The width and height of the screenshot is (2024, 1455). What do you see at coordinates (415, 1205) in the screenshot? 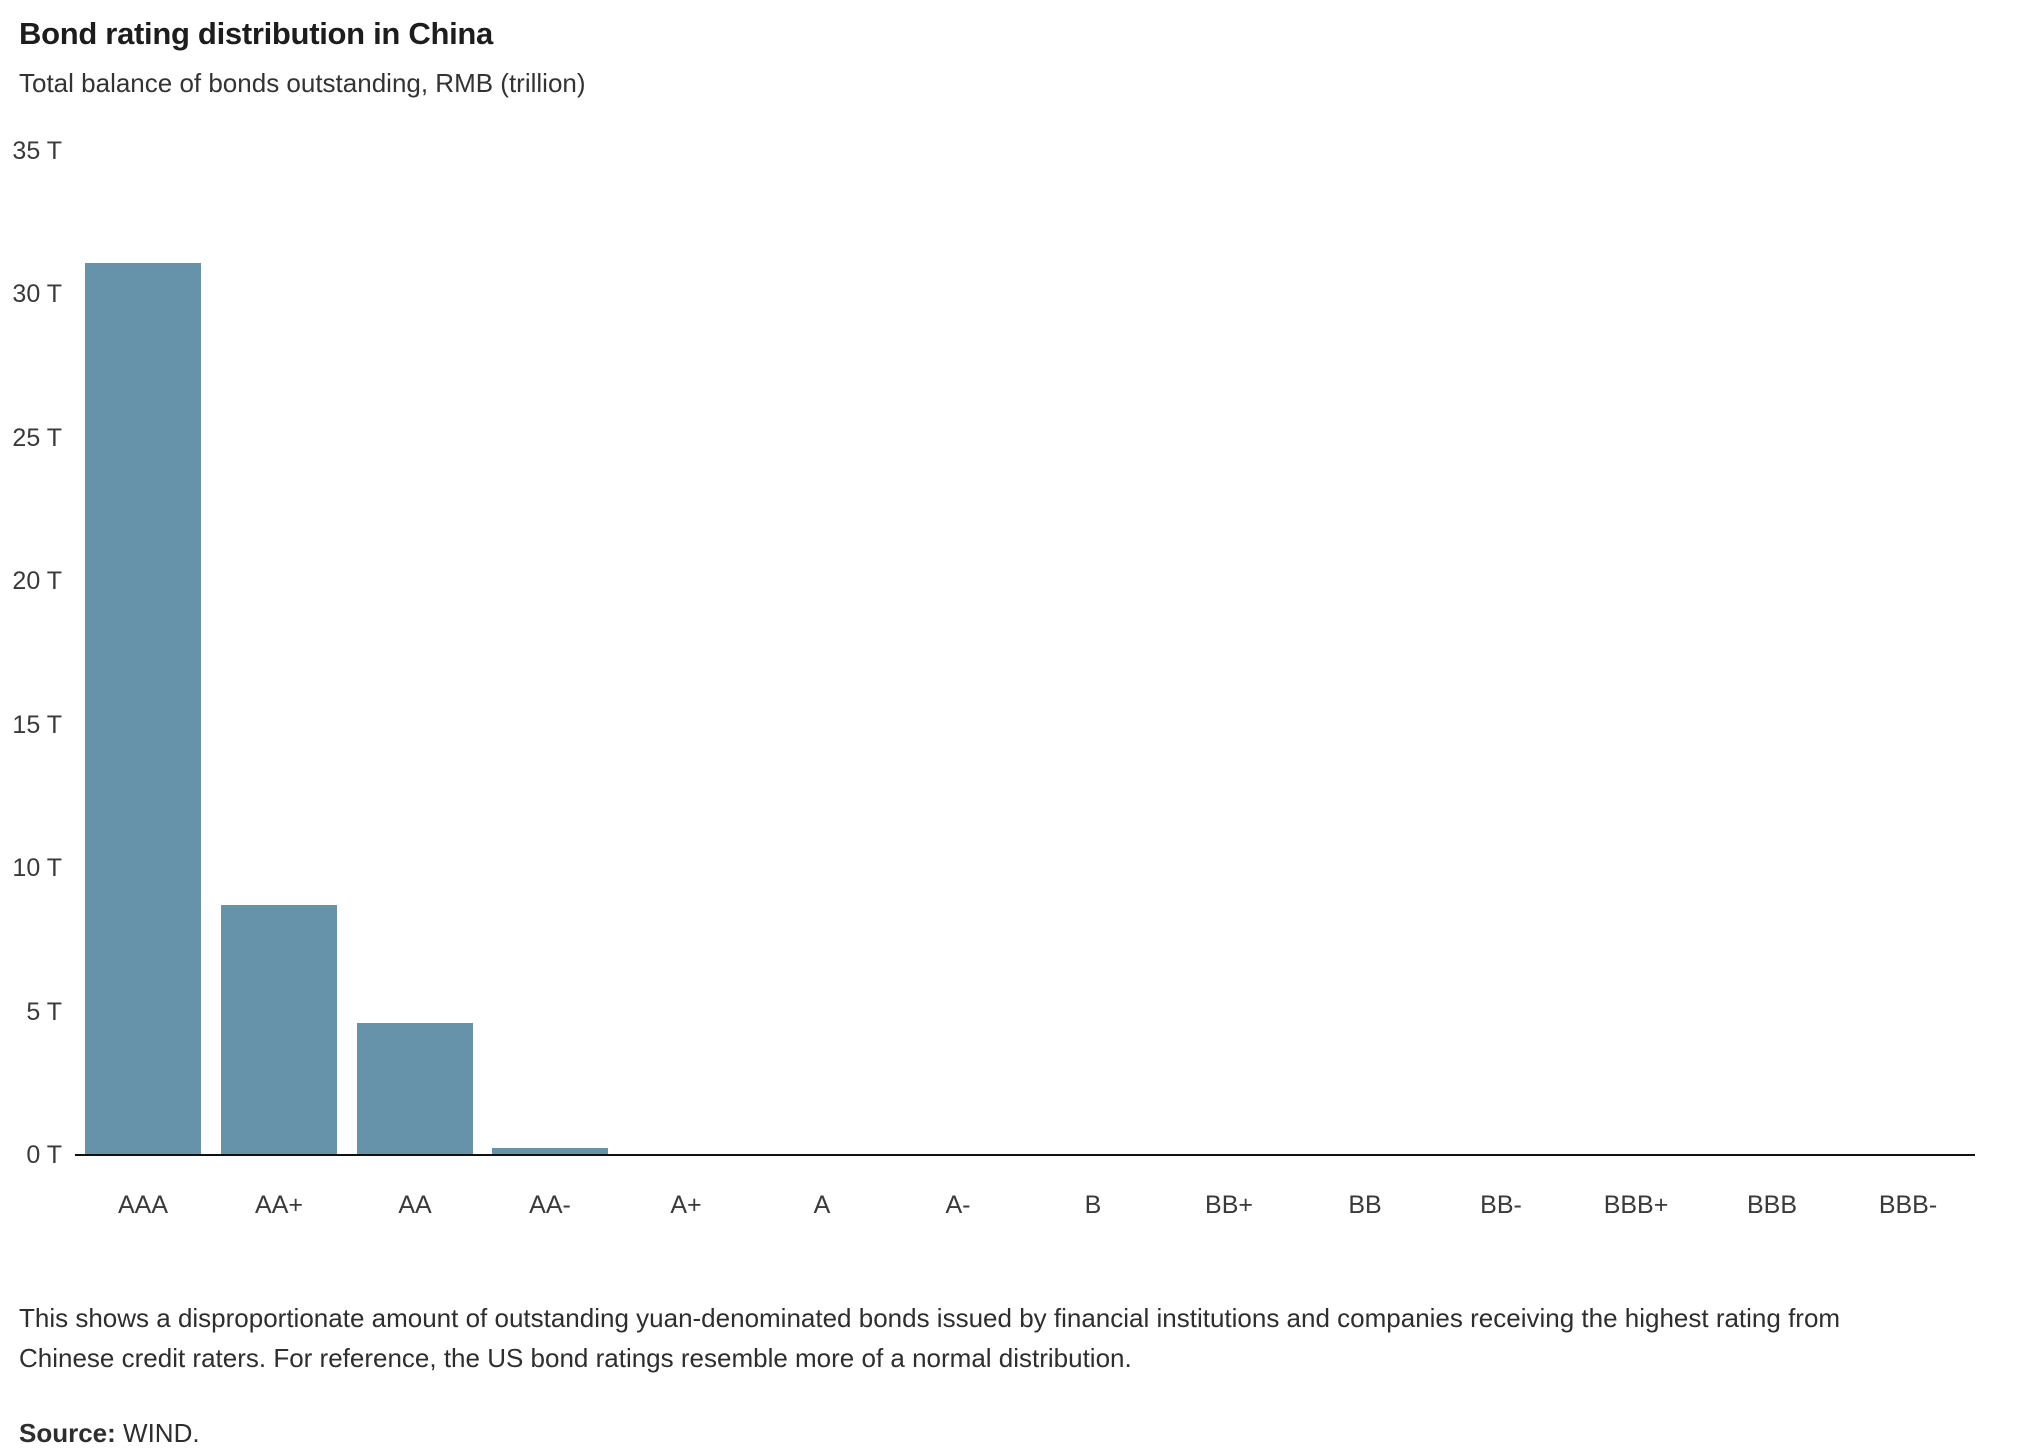
I see `x-axis-tick-label: AA` at bounding box center [415, 1205].